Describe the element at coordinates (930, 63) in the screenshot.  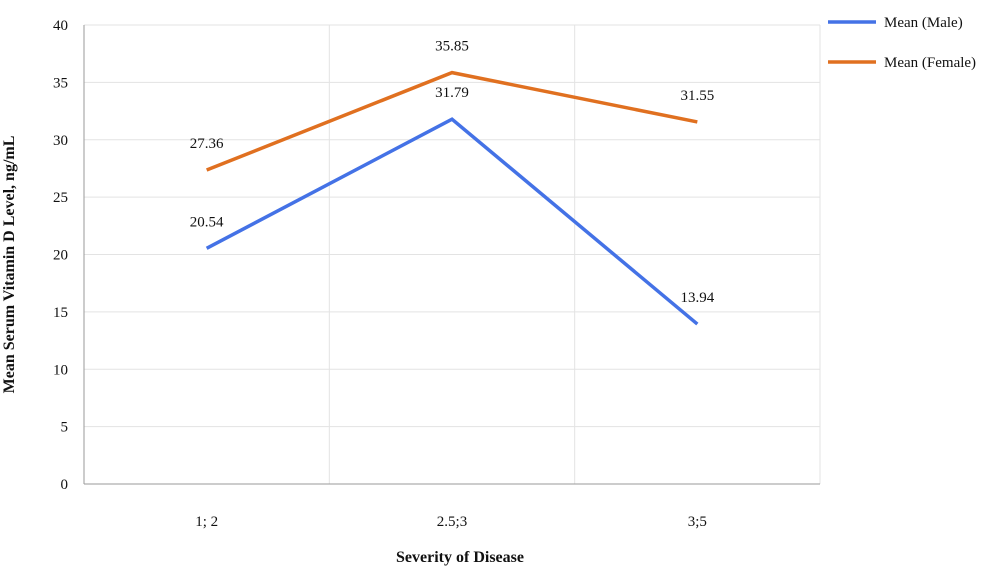
I see `legend-label: Mean (Female)` at that location.